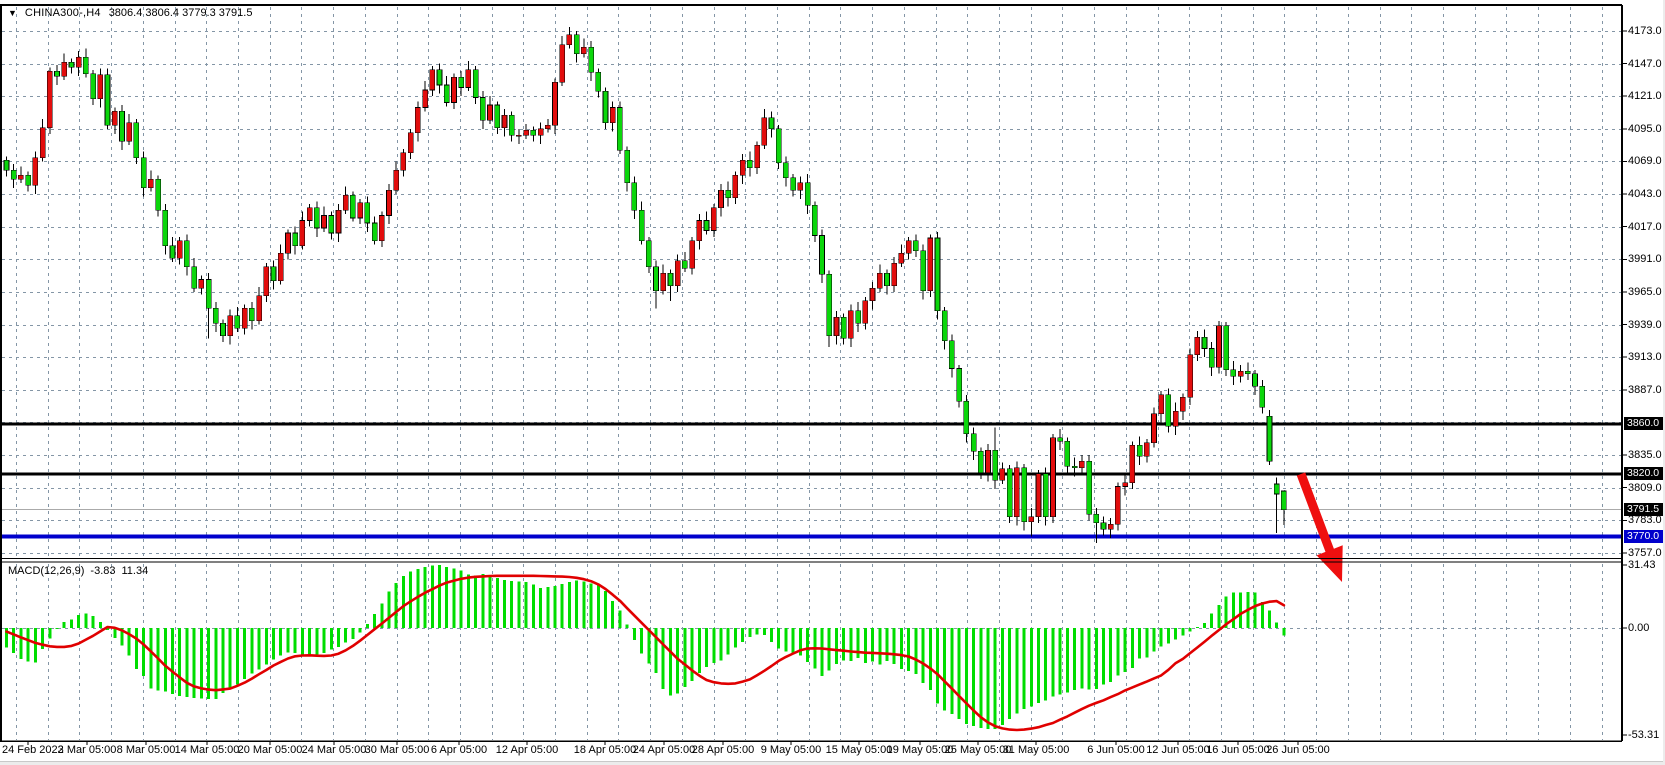 This screenshot has height=765, width=1665. Describe the element at coordinates (1645, 129) in the screenshot. I see `price-axis-tick-label: 4095.0` at that location.